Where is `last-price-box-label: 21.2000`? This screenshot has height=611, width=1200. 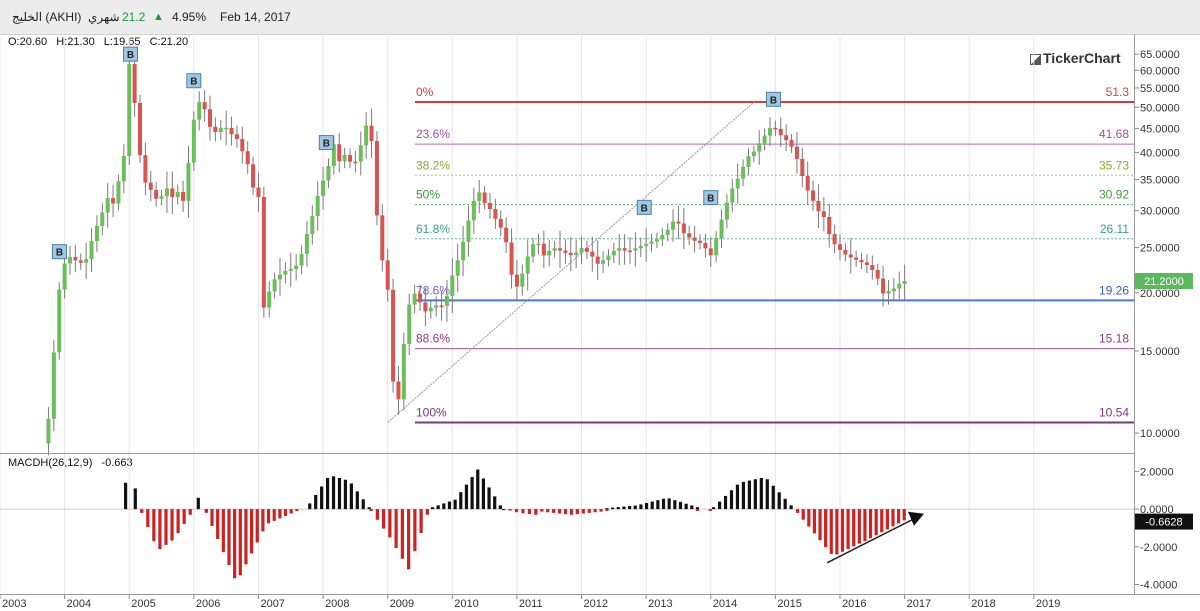
last-price-box-label: 21.2000 is located at coordinates (1164, 282).